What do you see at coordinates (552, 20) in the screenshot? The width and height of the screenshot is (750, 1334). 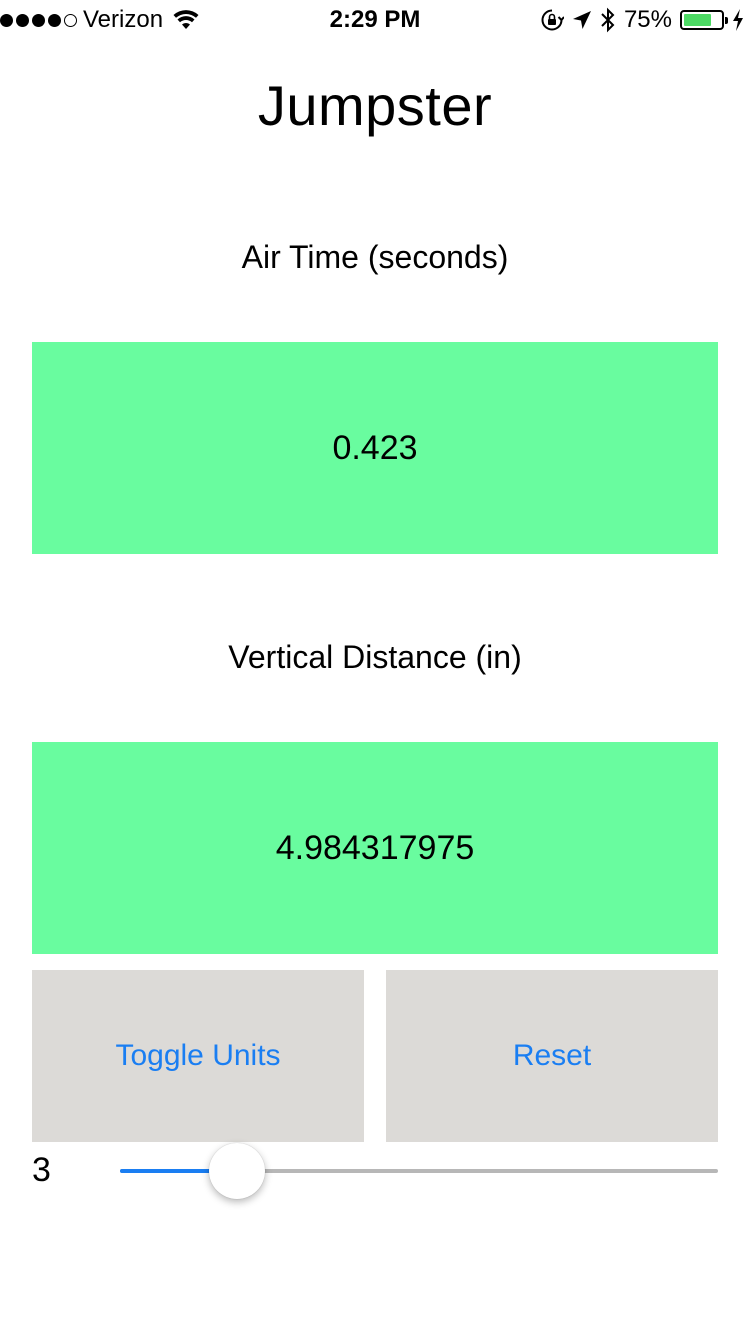 I see `rotation-lock-icon` at bounding box center [552, 20].